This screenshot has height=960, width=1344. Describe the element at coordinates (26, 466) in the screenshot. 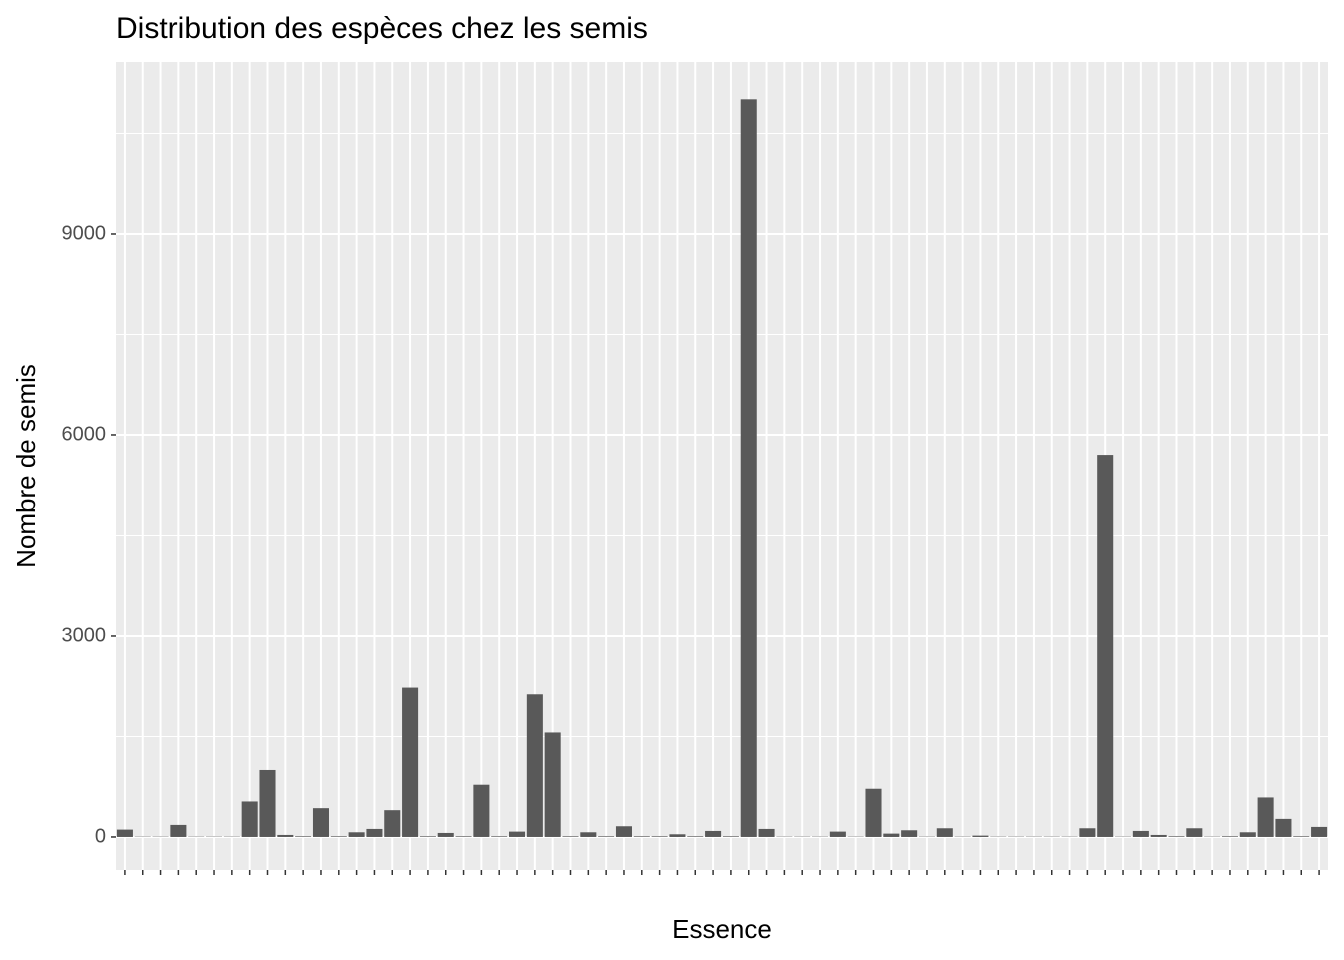

I see `y-axis-title: Nombre de semis` at that location.